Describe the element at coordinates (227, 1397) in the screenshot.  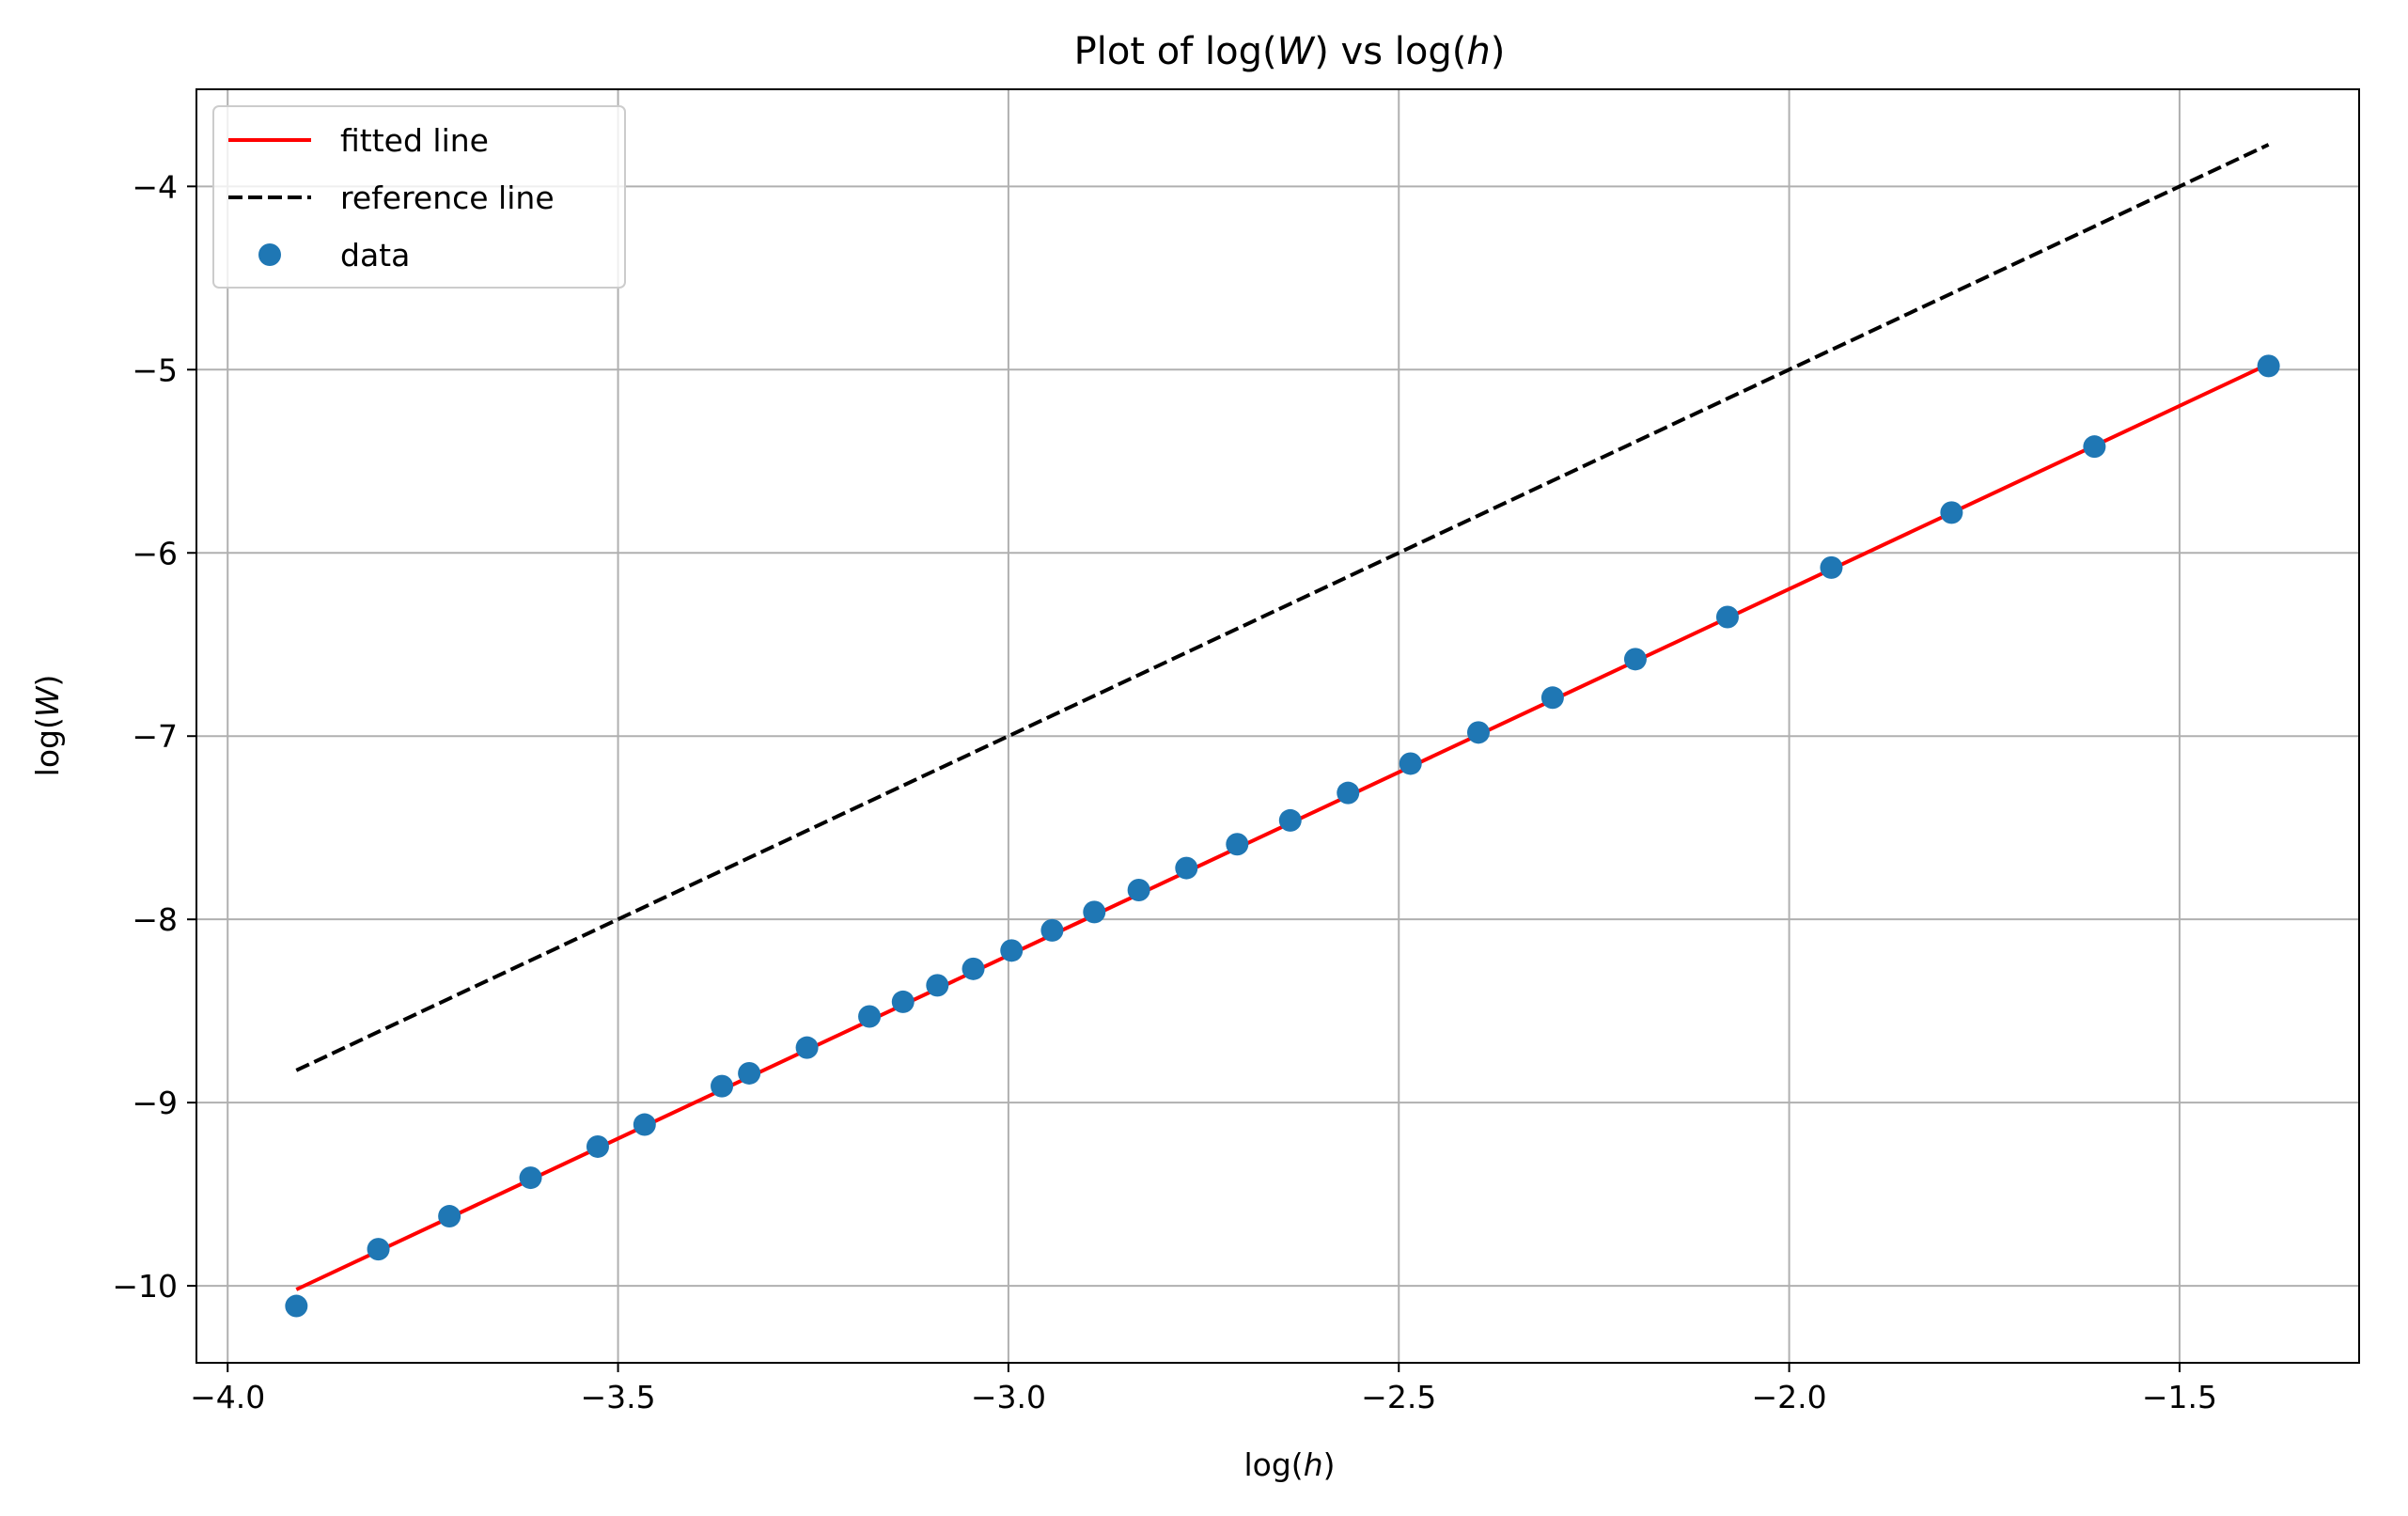
I see `x-tick-label: −4.0` at that location.